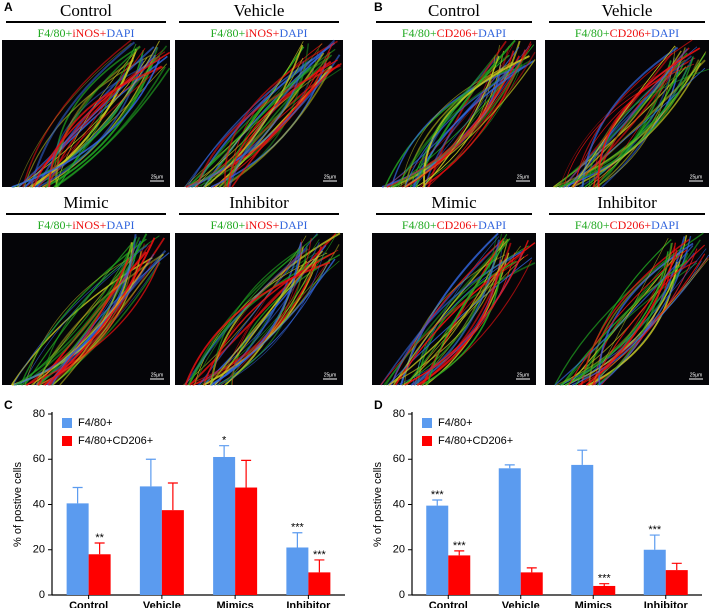  Describe the element at coordinates (308, 604) in the screenshot. I see `x-tick-label: Inhibitor` at that location.